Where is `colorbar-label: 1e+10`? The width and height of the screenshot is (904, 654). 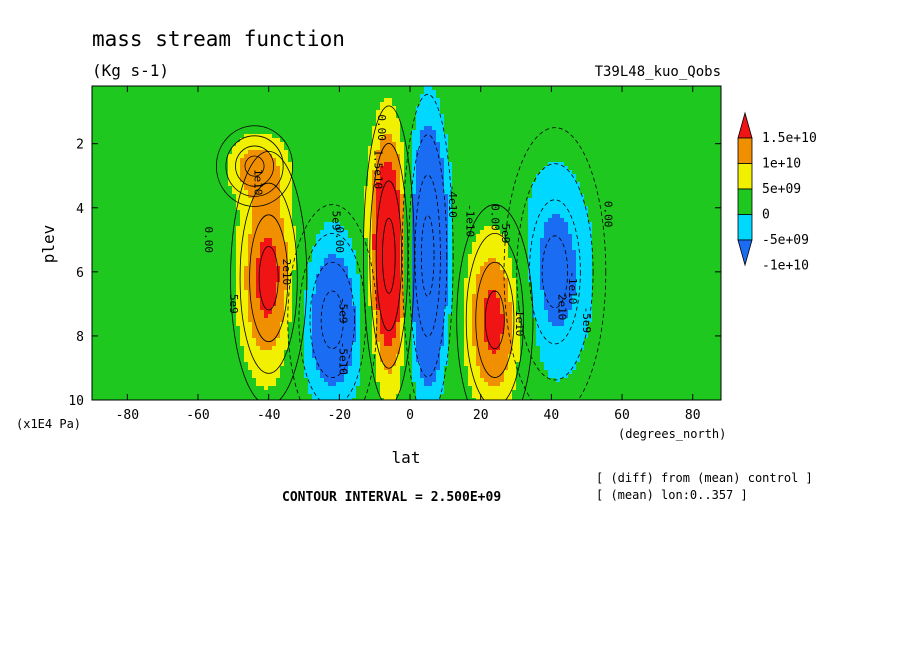
colorbar-label: 1e+10 is located at coordinates (781, 164).